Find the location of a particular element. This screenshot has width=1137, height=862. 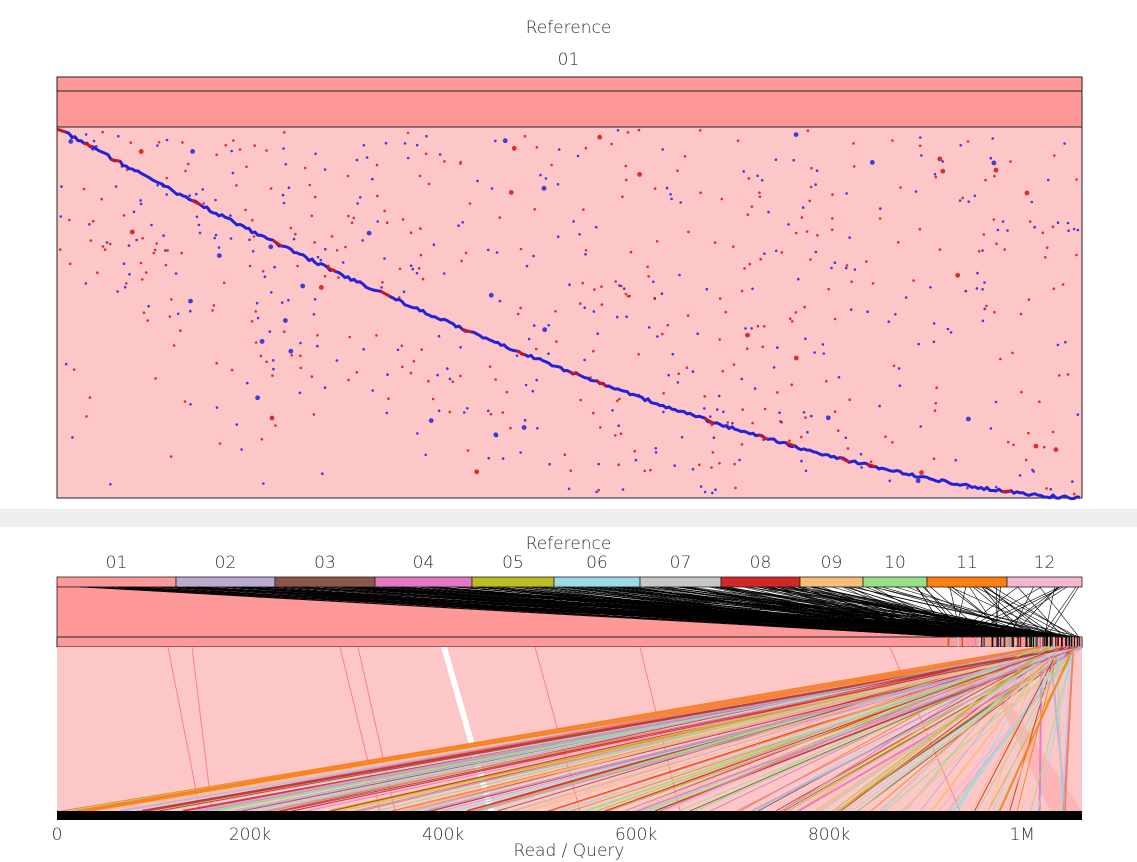

chromosome-bar is located at coordinates (569, 582).